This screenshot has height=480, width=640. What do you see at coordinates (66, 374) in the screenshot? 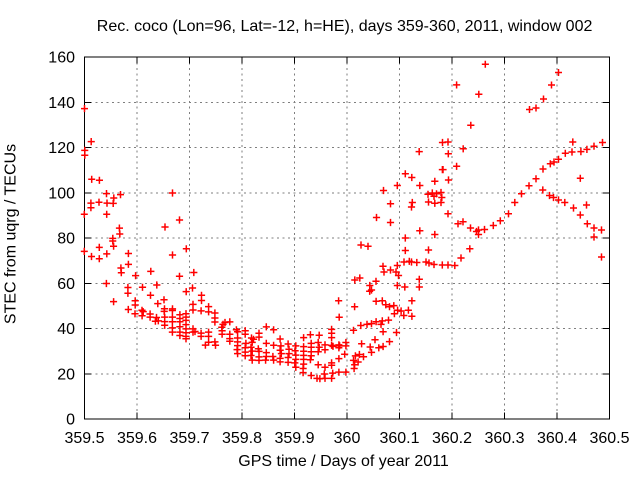
I see `svg-text: 20` at bounding box center [66, 374].